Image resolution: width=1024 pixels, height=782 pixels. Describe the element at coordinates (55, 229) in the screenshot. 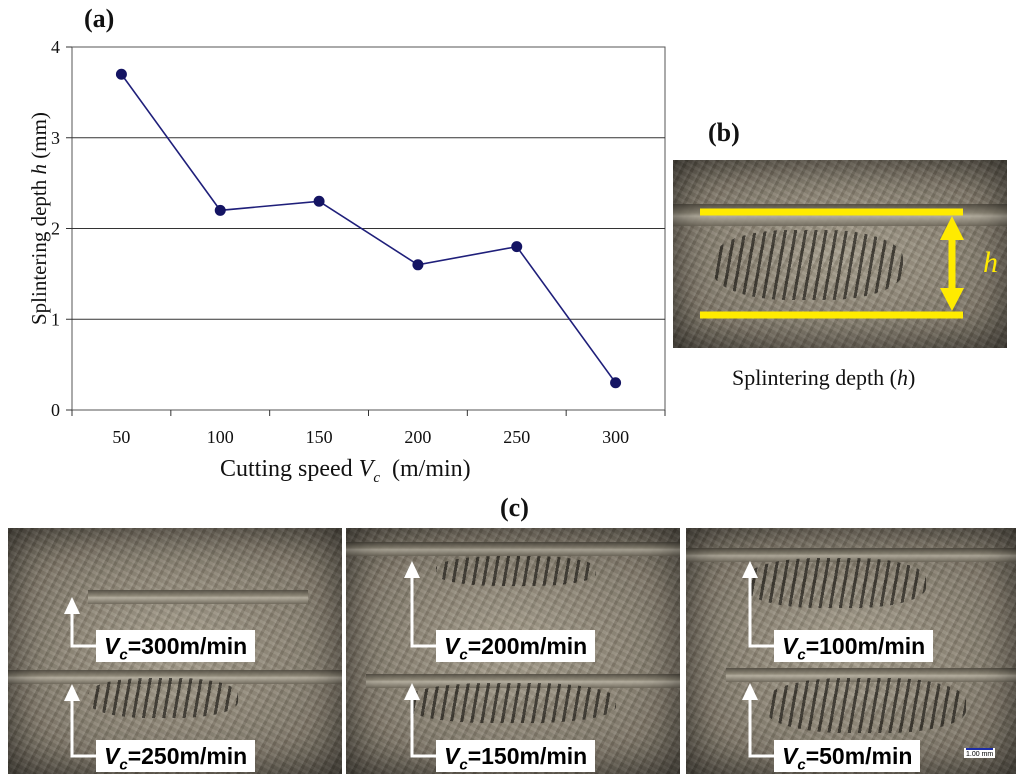

I see `y-tick-label: 2` at that location.